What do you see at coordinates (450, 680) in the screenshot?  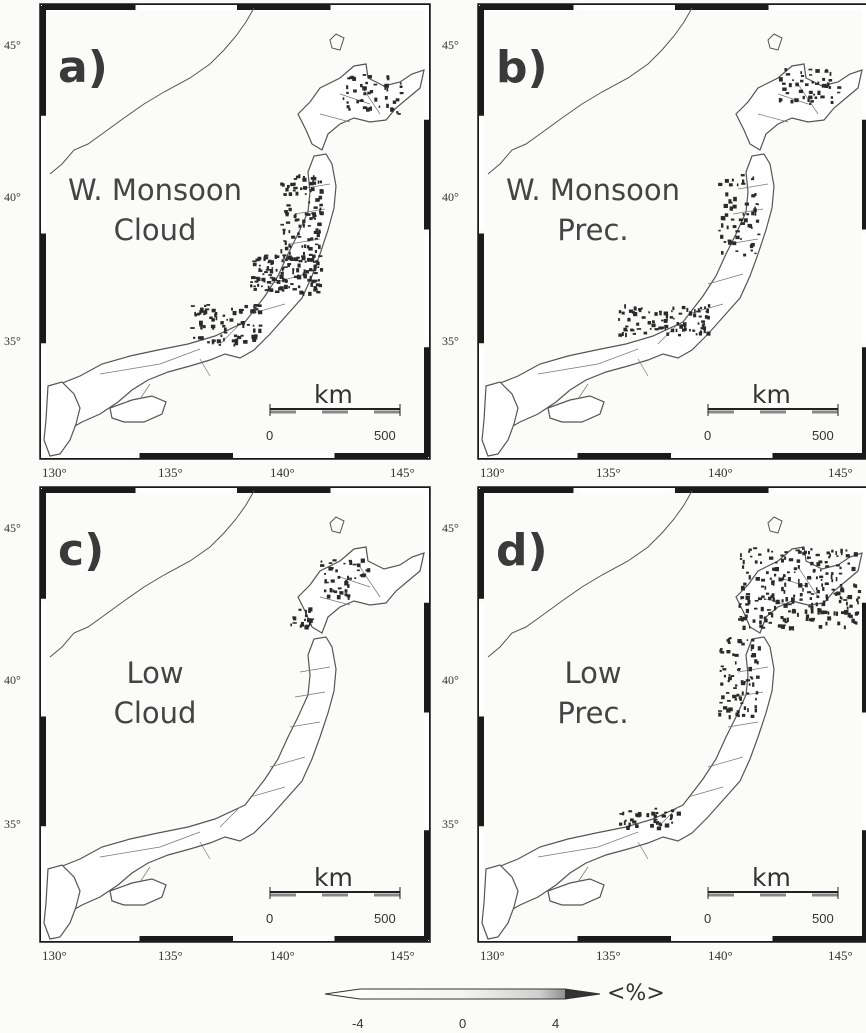 I see `lat-label: 40°` at bounding box center [450, 680].